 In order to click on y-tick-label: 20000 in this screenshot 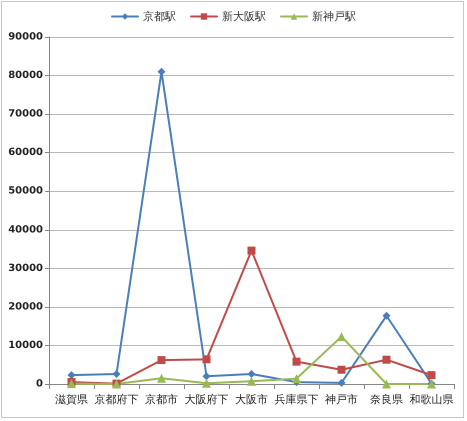, I will do `click(26, 306)`.